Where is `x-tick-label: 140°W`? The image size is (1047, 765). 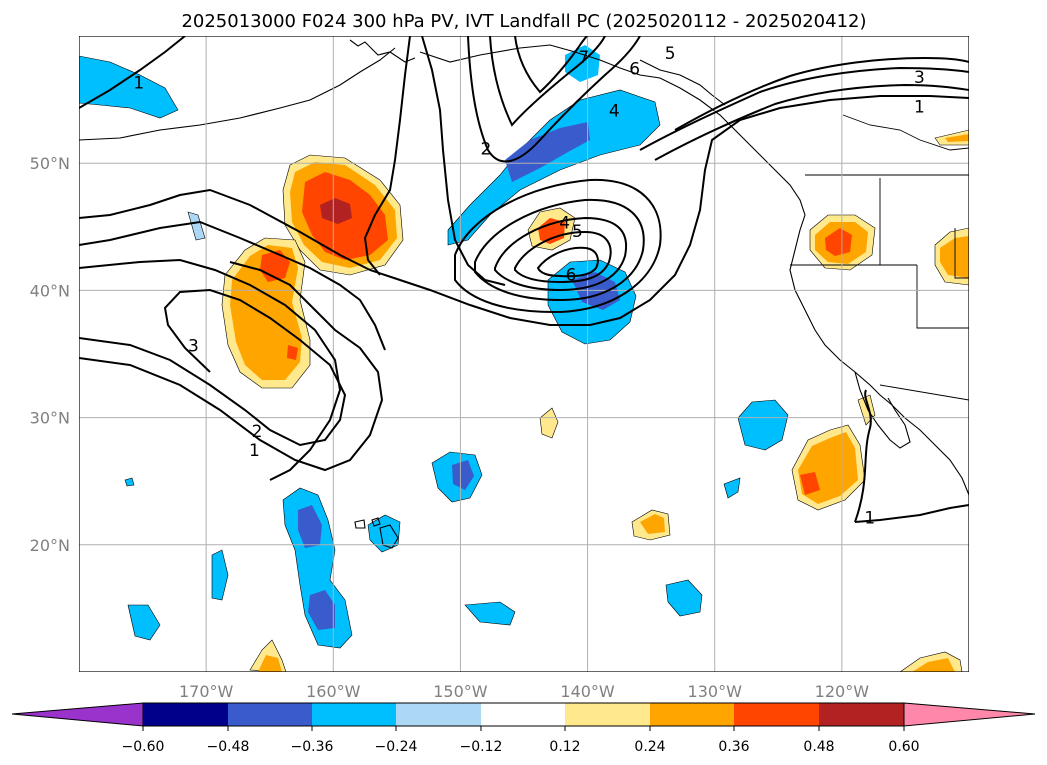 x-tick-label: 140°W is located at coordinates (587, 691).